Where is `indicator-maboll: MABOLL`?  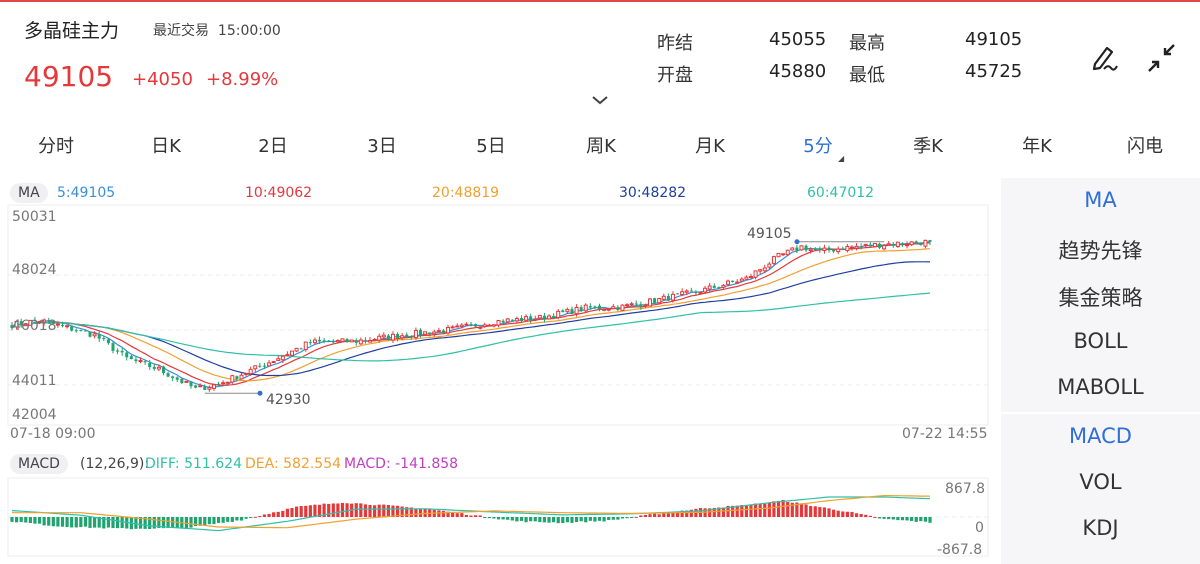 indicator-maboll: MABOLL is located at coordinates (1100, 387).